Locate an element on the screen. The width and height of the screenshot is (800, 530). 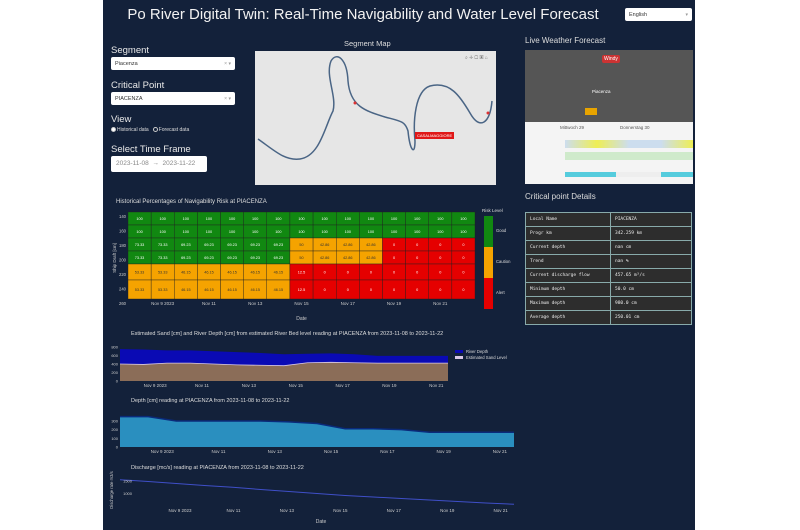
radio-historical: Historical data is located at coordinates (130, 130).